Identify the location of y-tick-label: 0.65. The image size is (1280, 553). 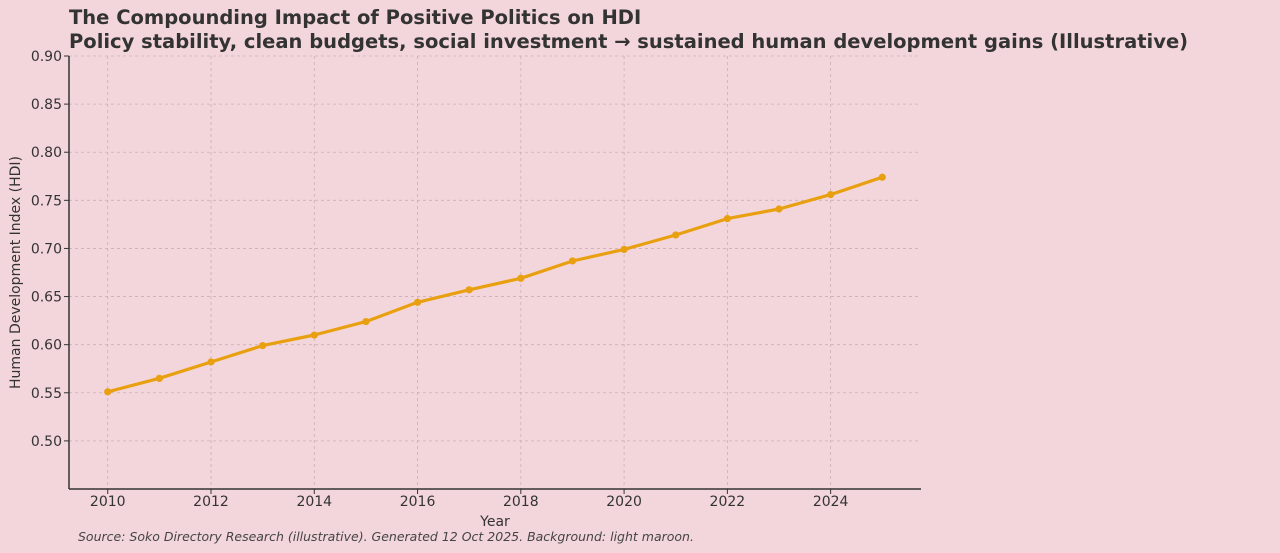
(46, 298).